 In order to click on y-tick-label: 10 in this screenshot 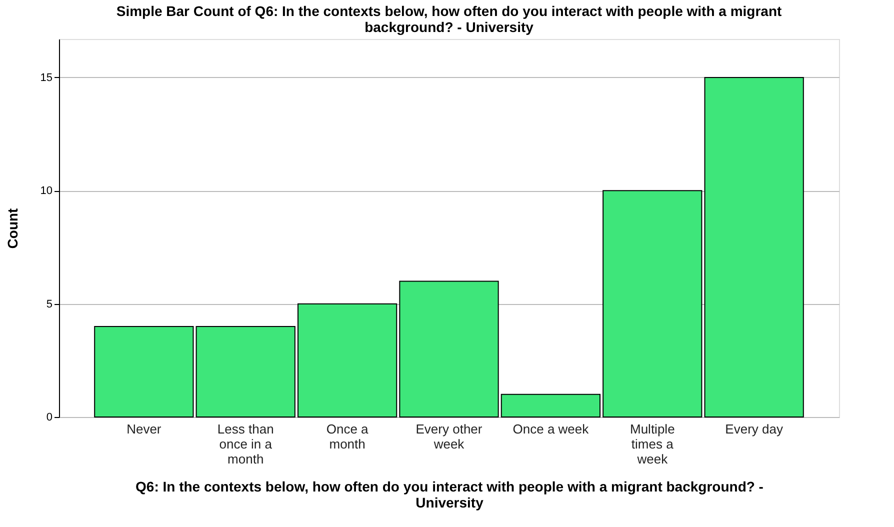, I will do `click(46, 191)`.